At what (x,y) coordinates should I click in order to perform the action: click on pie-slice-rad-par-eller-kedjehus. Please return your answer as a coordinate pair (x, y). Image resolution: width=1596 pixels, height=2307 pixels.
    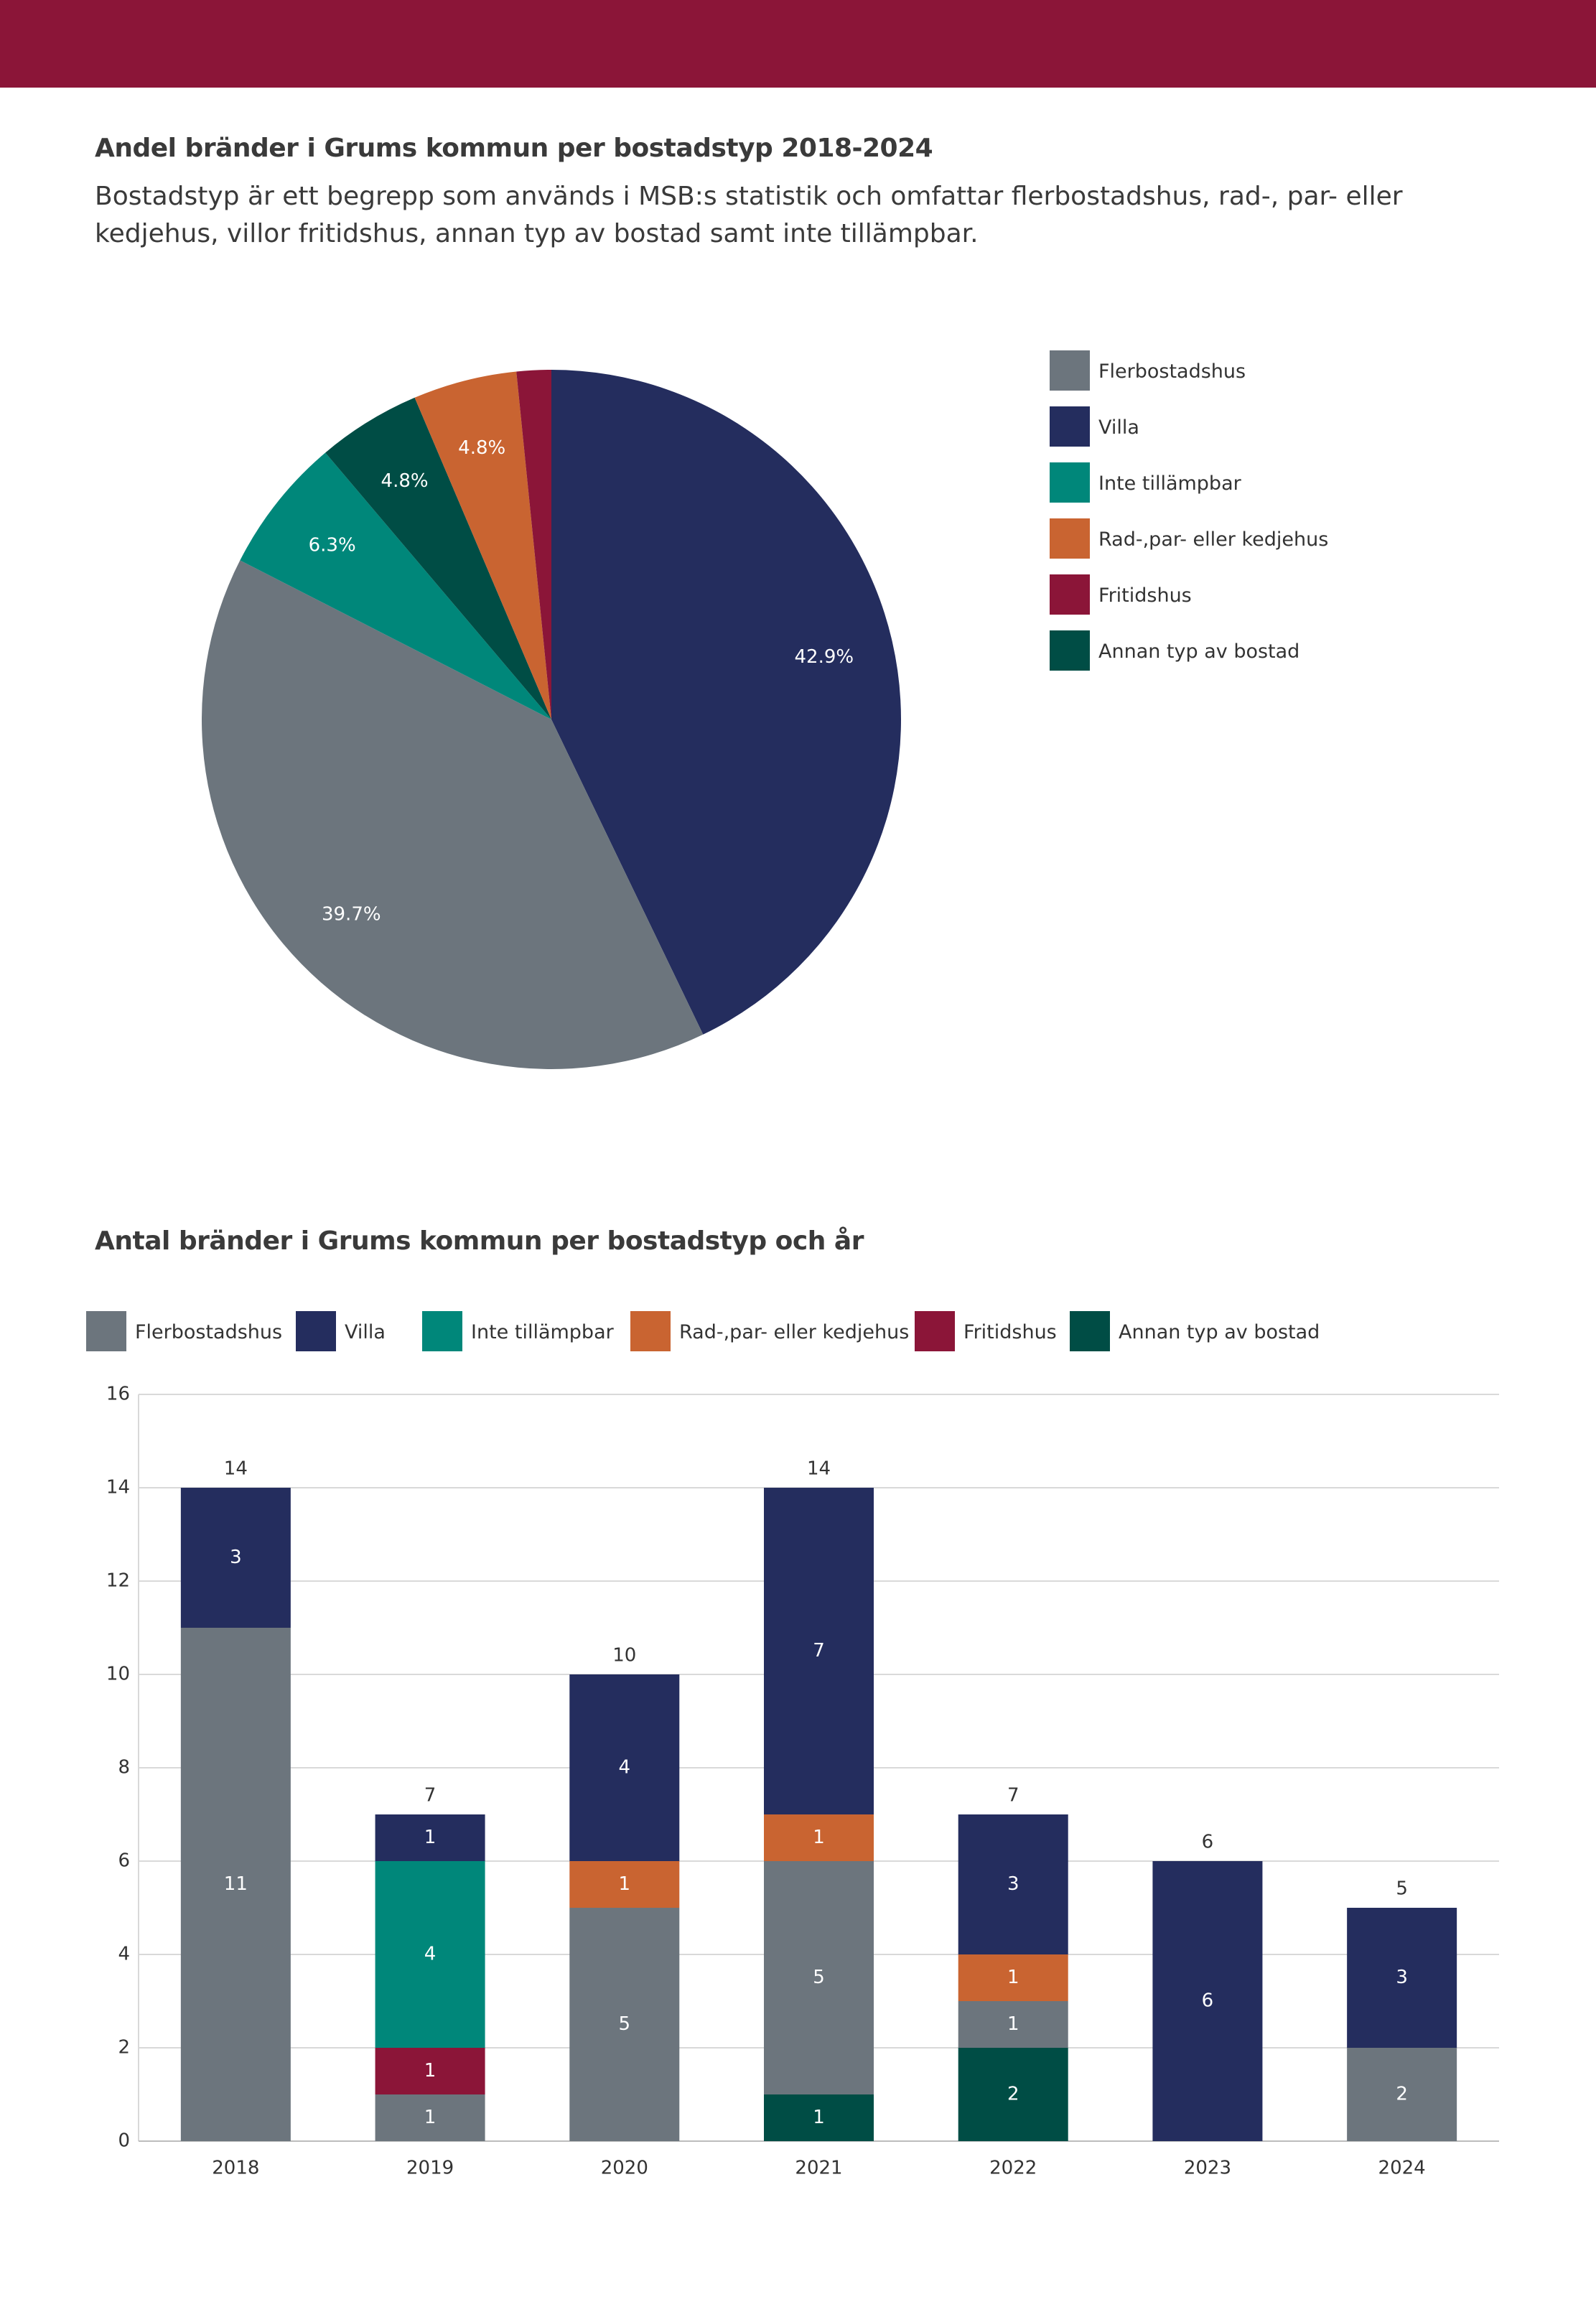
    Looking at the image, I should click on (482, 545).